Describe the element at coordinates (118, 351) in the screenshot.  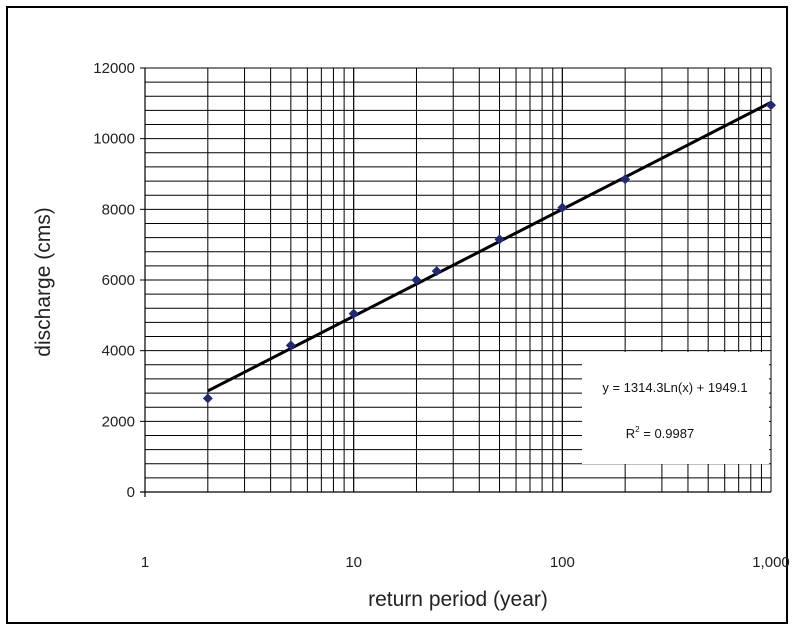
I see `y-tick-label: 4000` at that location.